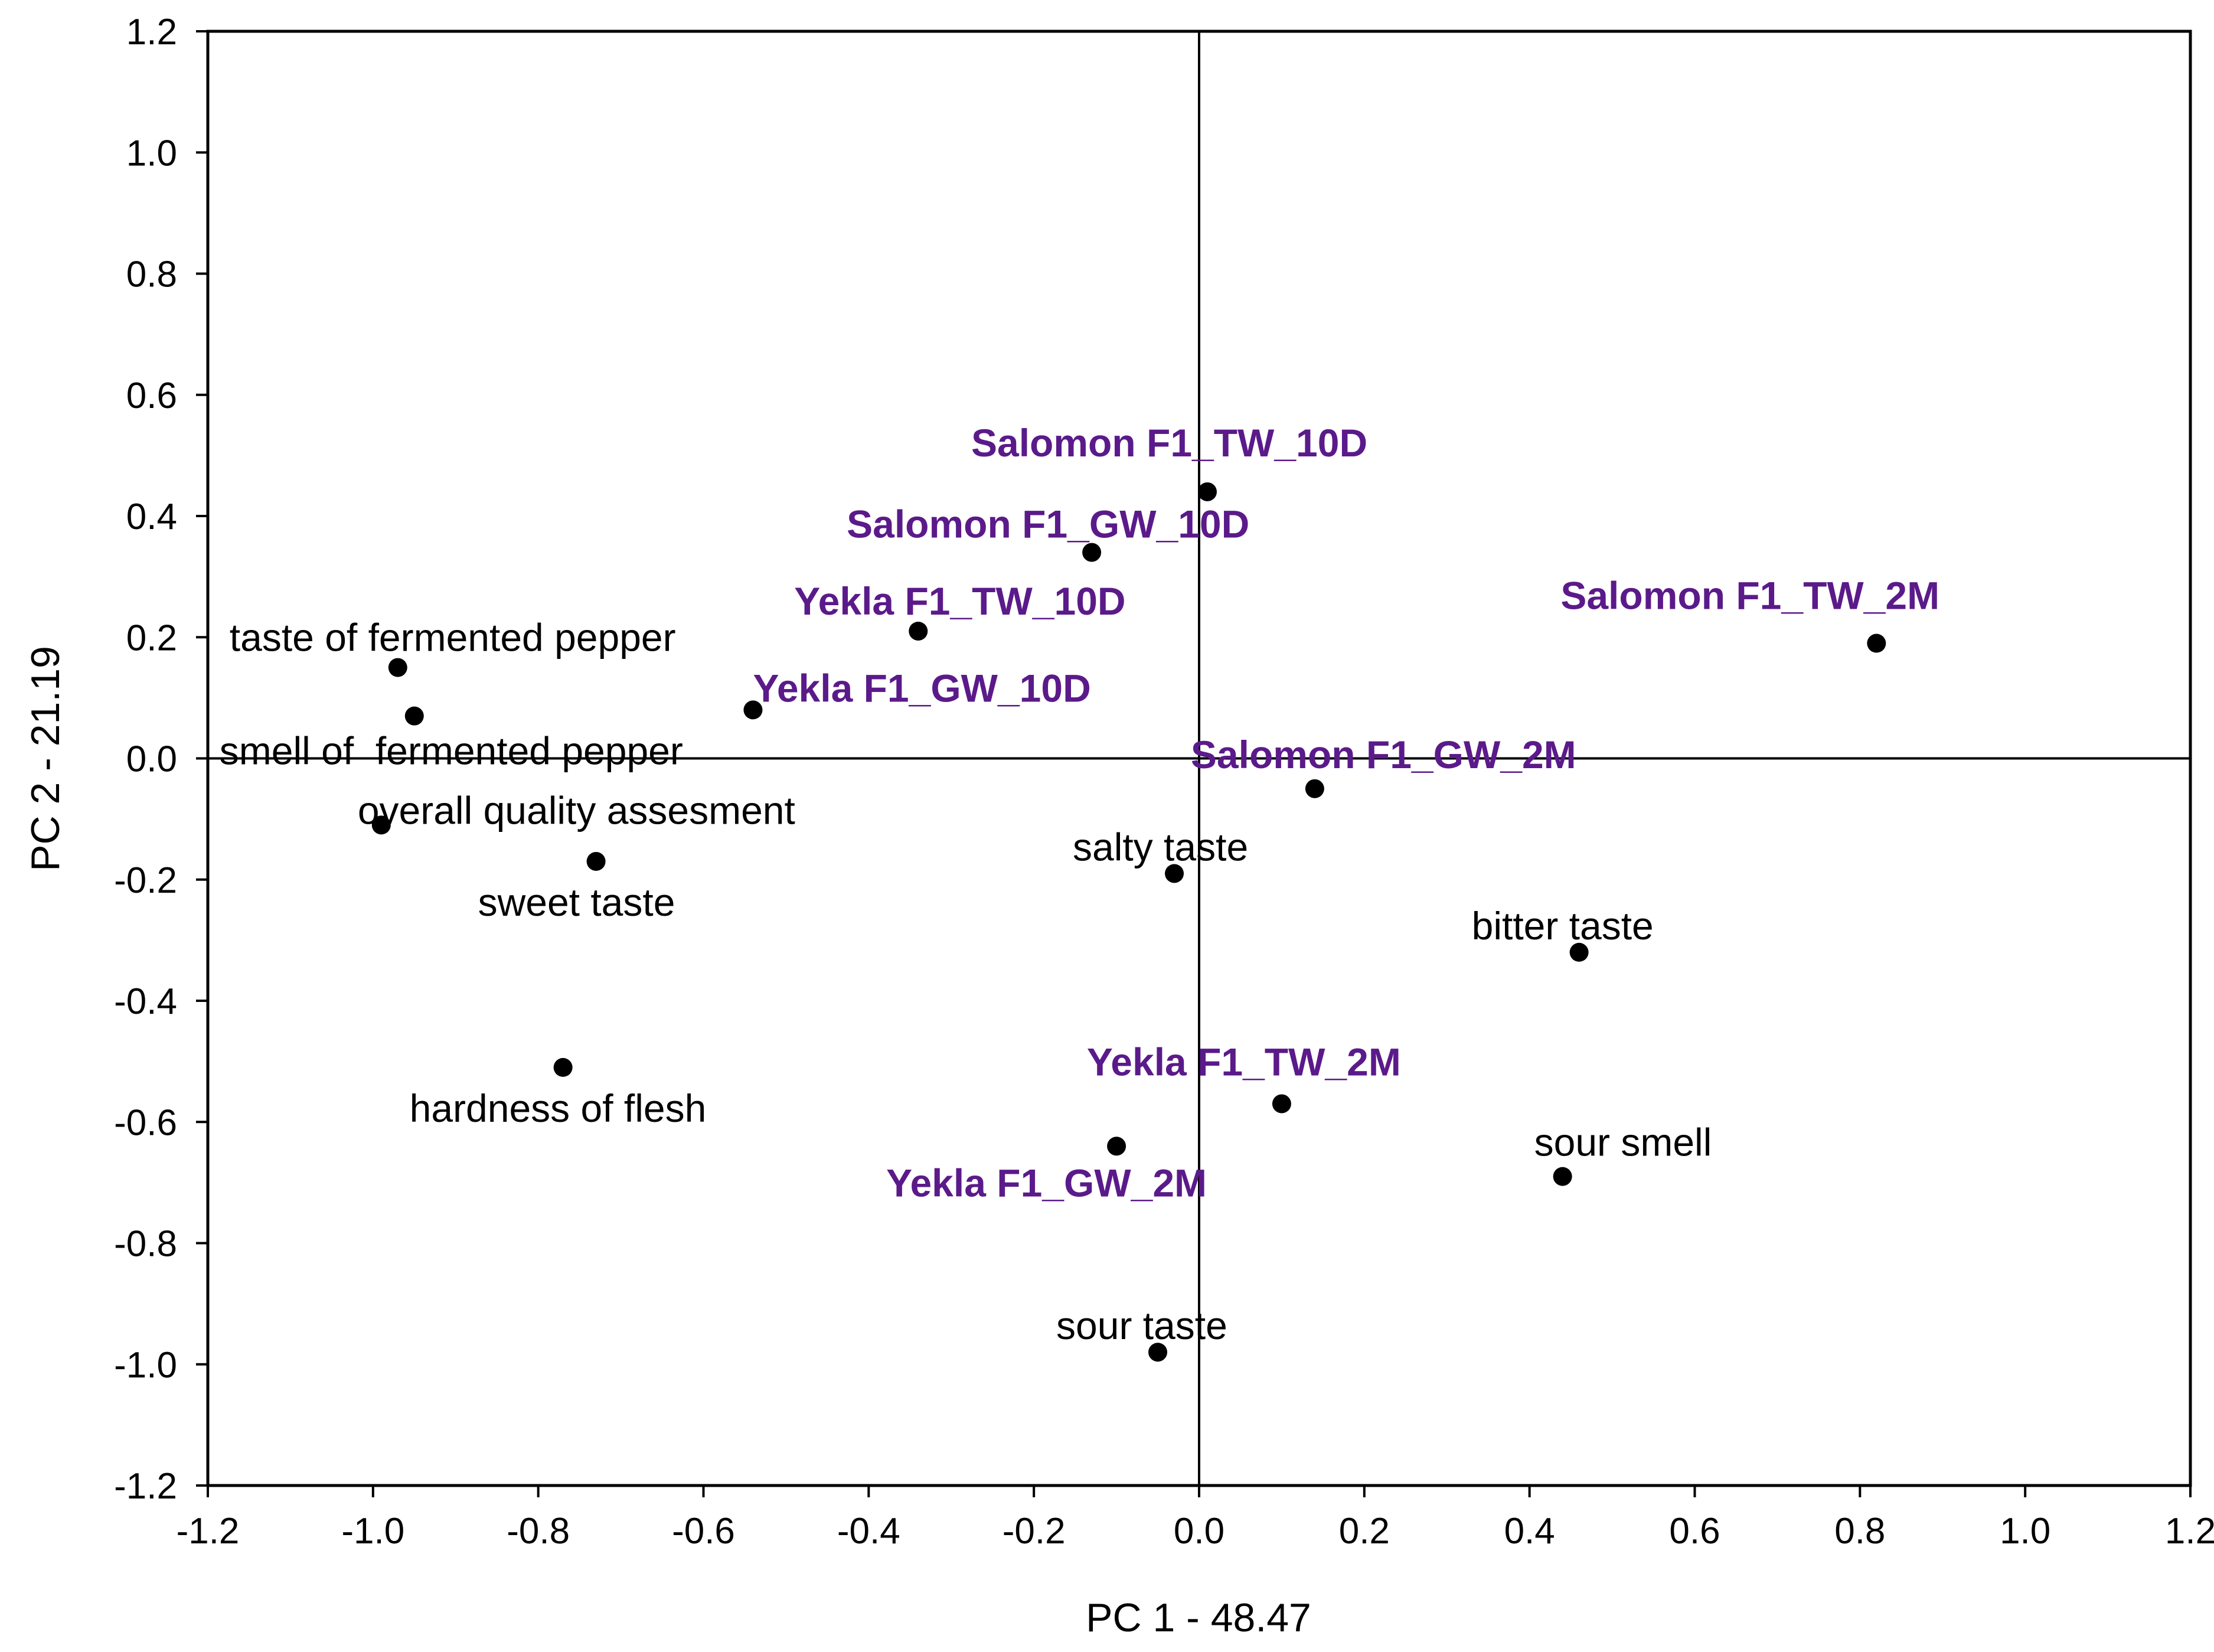 This screenshot has height=1652, width=2214. Describe the element at coordinates (145, 1486) in the screenshot. I see `y-tick-label: -1.2` at that location.